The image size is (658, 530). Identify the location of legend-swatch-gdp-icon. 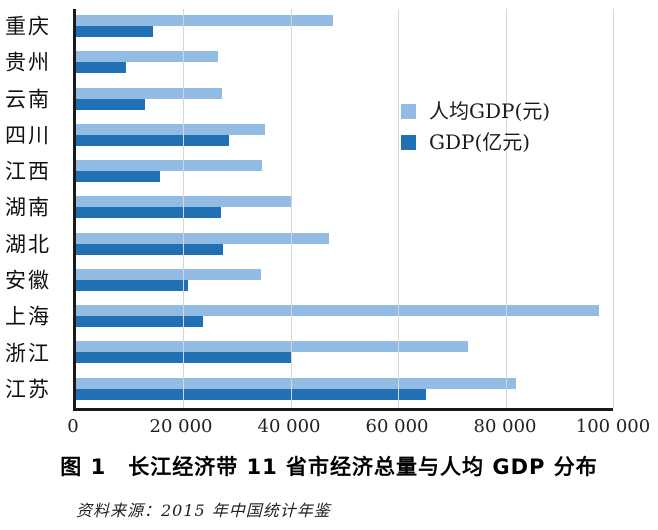
(408, 142).